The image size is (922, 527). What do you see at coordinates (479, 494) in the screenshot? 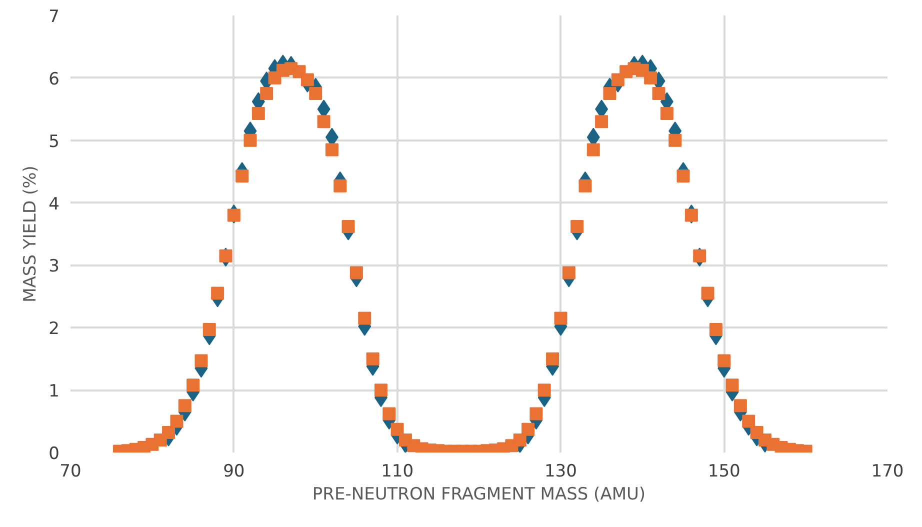
I see `x-axis-title: PRE-NEUTRON FRAGMENT MASS (AMU)` at bounding box center [479, 494].